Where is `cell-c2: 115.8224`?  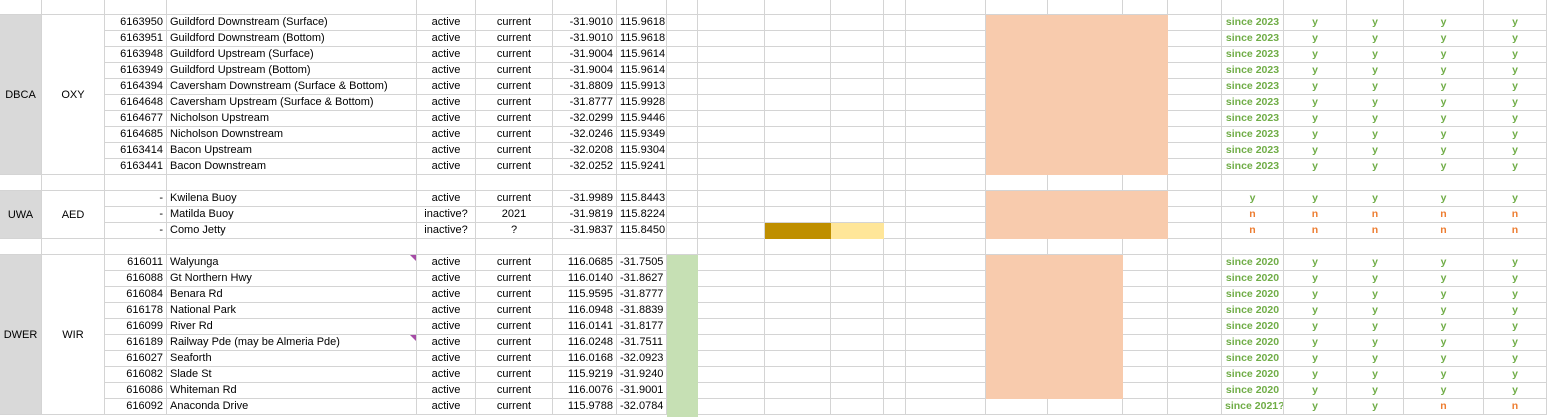 cell-c2: 115.8224 is located at coordinates (642, 215).